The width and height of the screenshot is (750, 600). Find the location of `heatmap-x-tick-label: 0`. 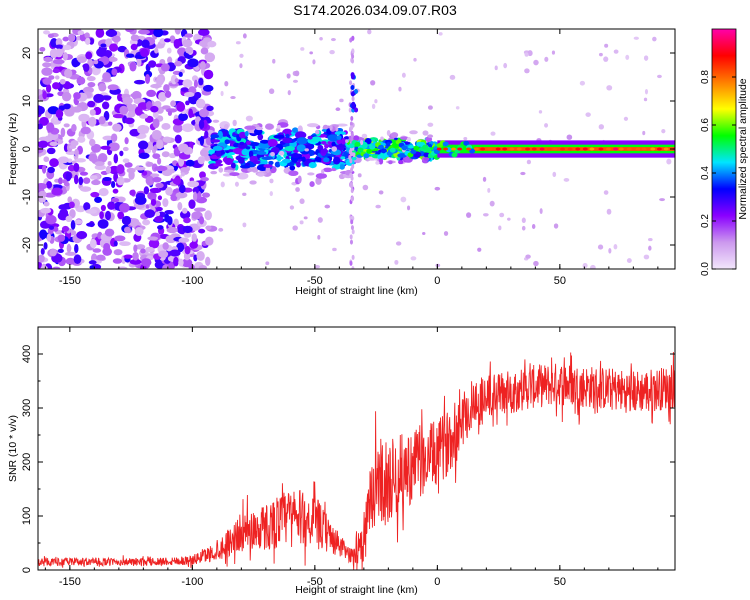

heatmap-x-tick-label: 0 is located at coordinates (437, 281).